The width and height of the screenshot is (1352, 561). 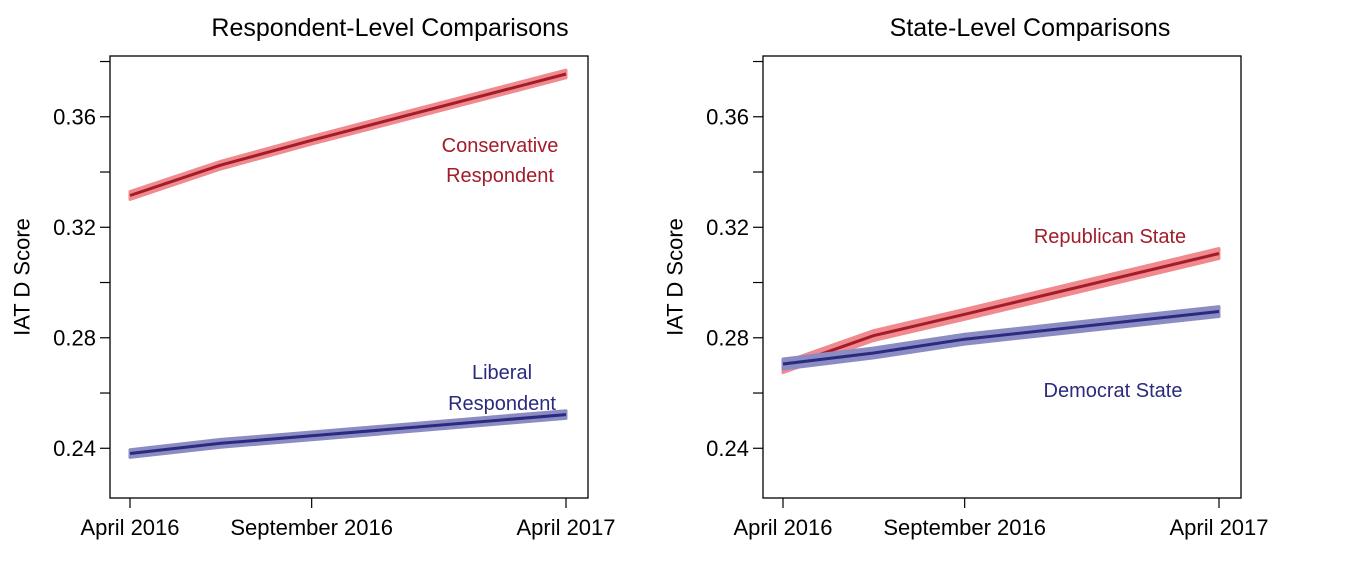 I want to click on series-label-0-line-0: Republican State, so click(x=1110, y=237).